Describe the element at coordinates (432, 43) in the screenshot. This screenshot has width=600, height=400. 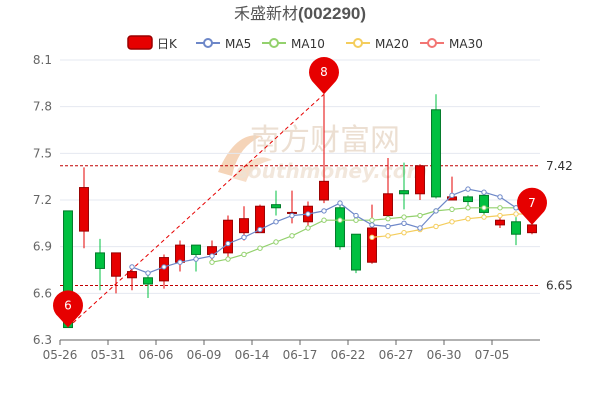
I see `legend-ma30-marker` at that location.